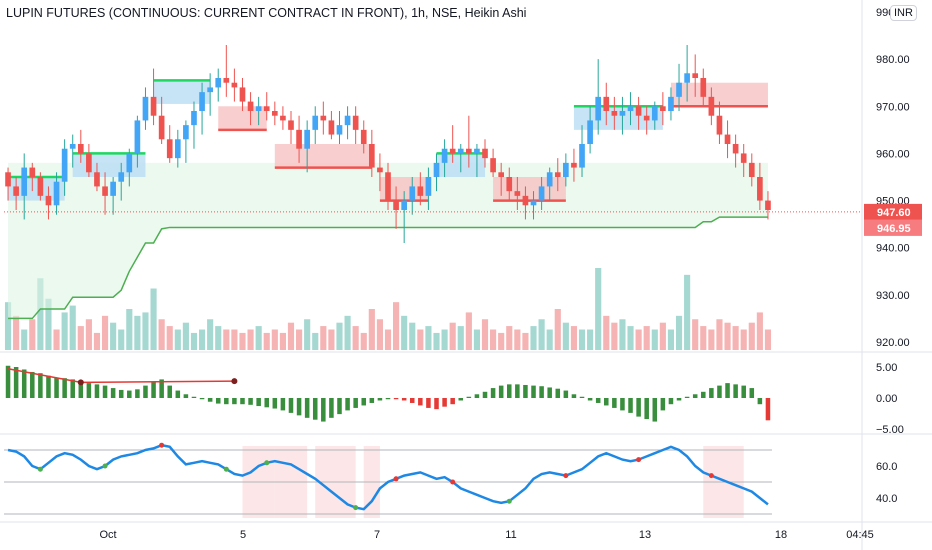 Image resolution: width=932 pixels, height=550 pixels. Describe the element at coordinates (893, 249) in the screenshot. I see `price-tick-label: 940.00` at that location.